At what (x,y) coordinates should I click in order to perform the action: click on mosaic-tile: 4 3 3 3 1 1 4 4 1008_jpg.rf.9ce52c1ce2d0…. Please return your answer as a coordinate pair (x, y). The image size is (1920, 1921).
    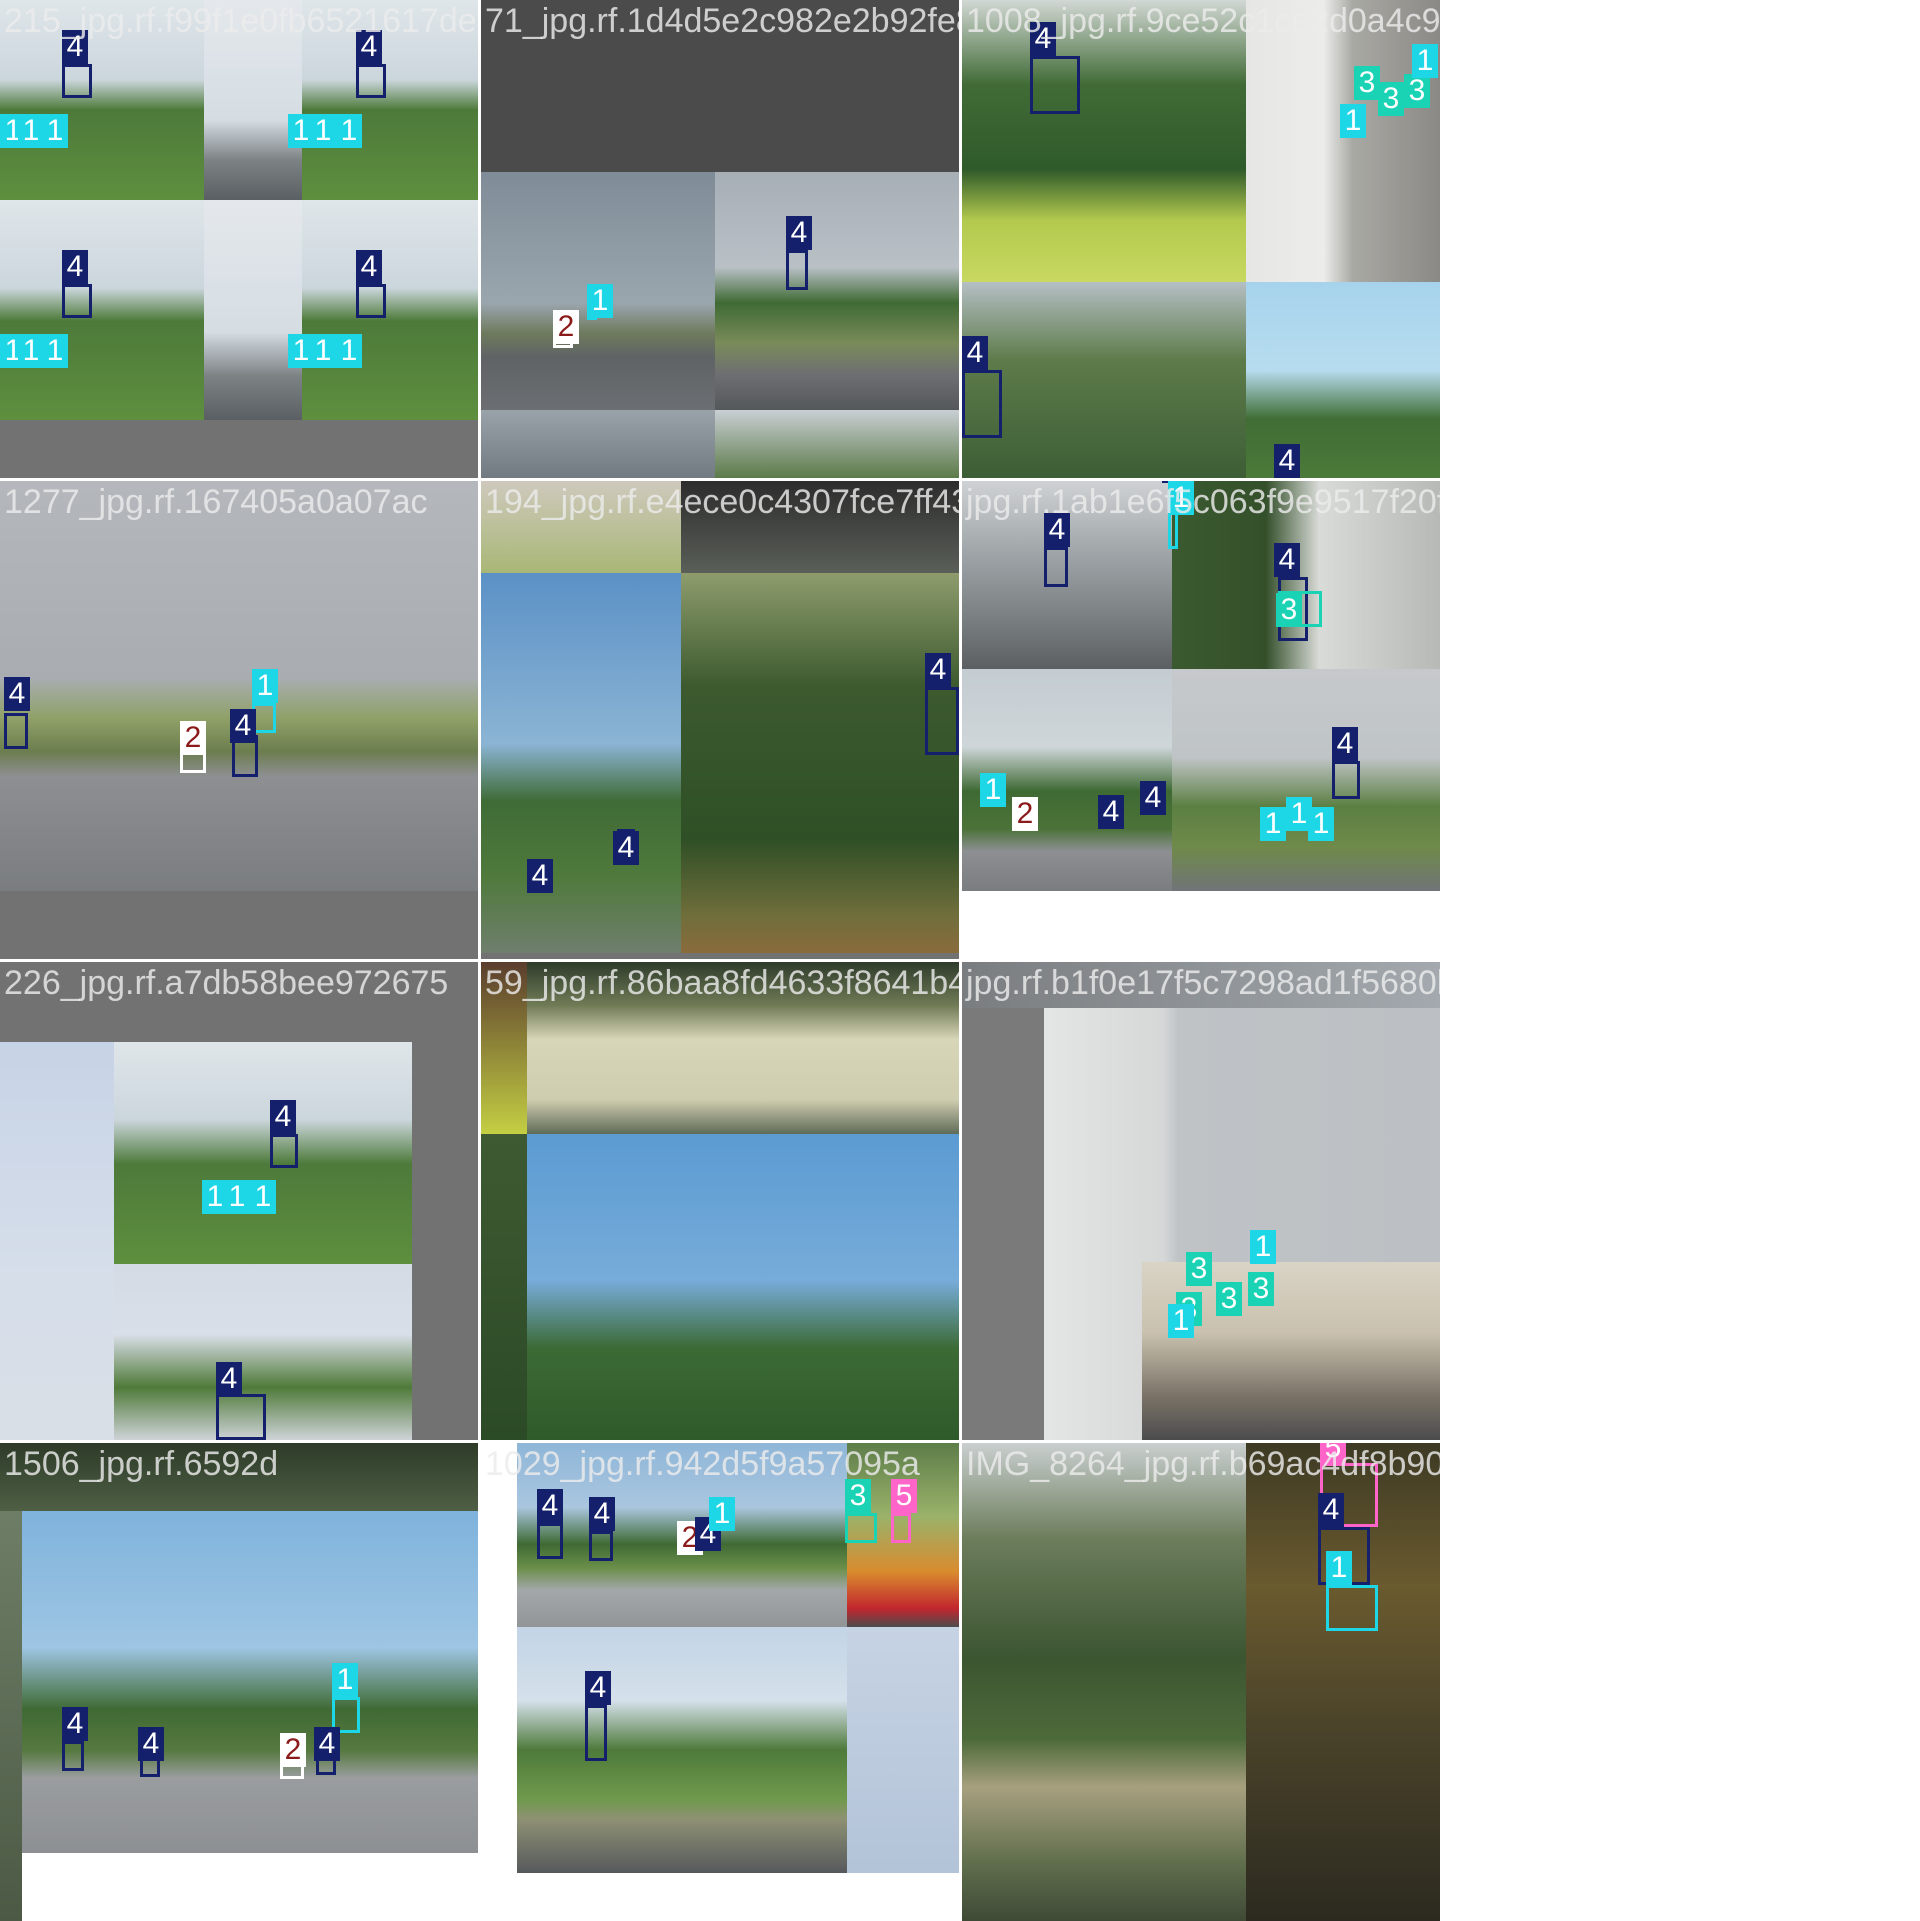
    Looking at the image, I should click on (1201, 239).